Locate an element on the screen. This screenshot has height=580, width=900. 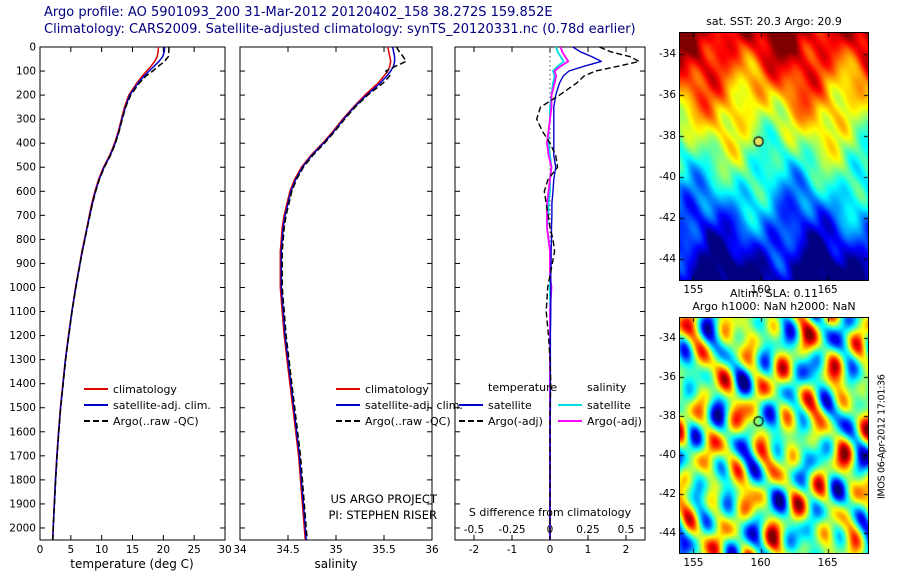
x-tick-label: 35 is located at coordinates (335, 550).